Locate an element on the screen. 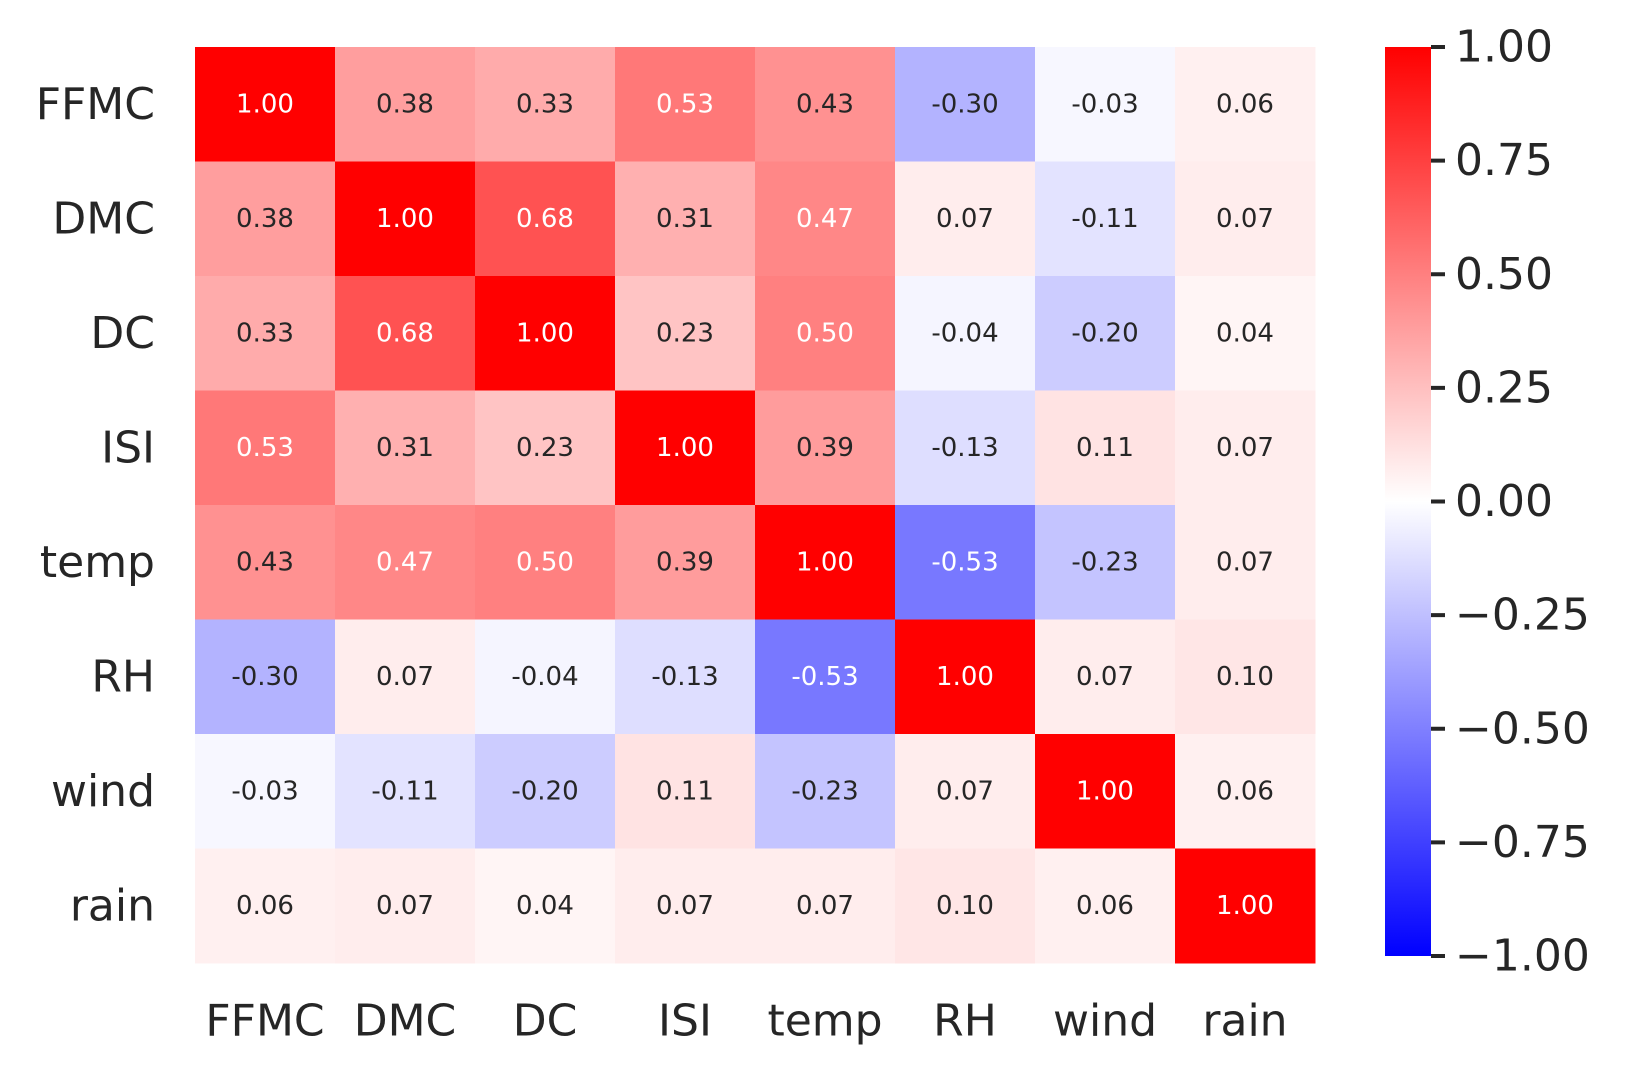 The height and width of the screenshot is (1068, 1635). heatmap-cell-rain-DMC is located at coordinates (405, 906).